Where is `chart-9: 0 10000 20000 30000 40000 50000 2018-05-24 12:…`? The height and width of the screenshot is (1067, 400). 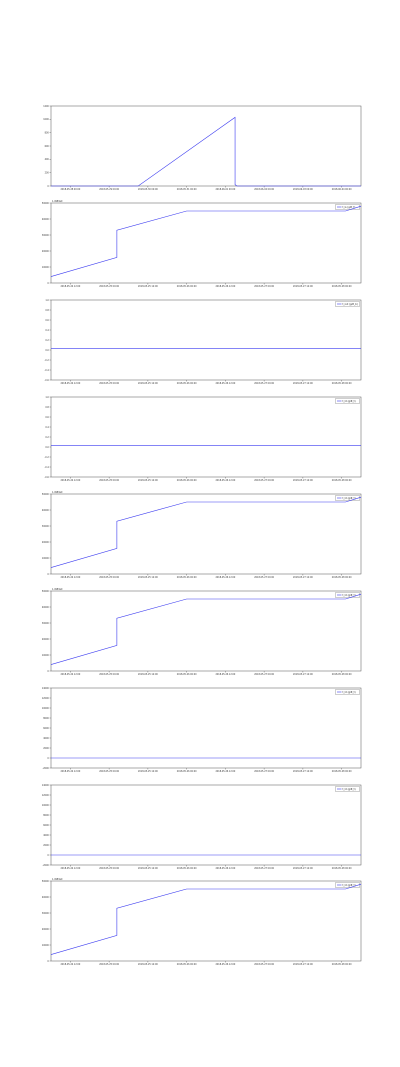
chart-9: 0 10000 20000 30000 40000 50000 2018-05-24 12:… is located at coordinates (202, 922).